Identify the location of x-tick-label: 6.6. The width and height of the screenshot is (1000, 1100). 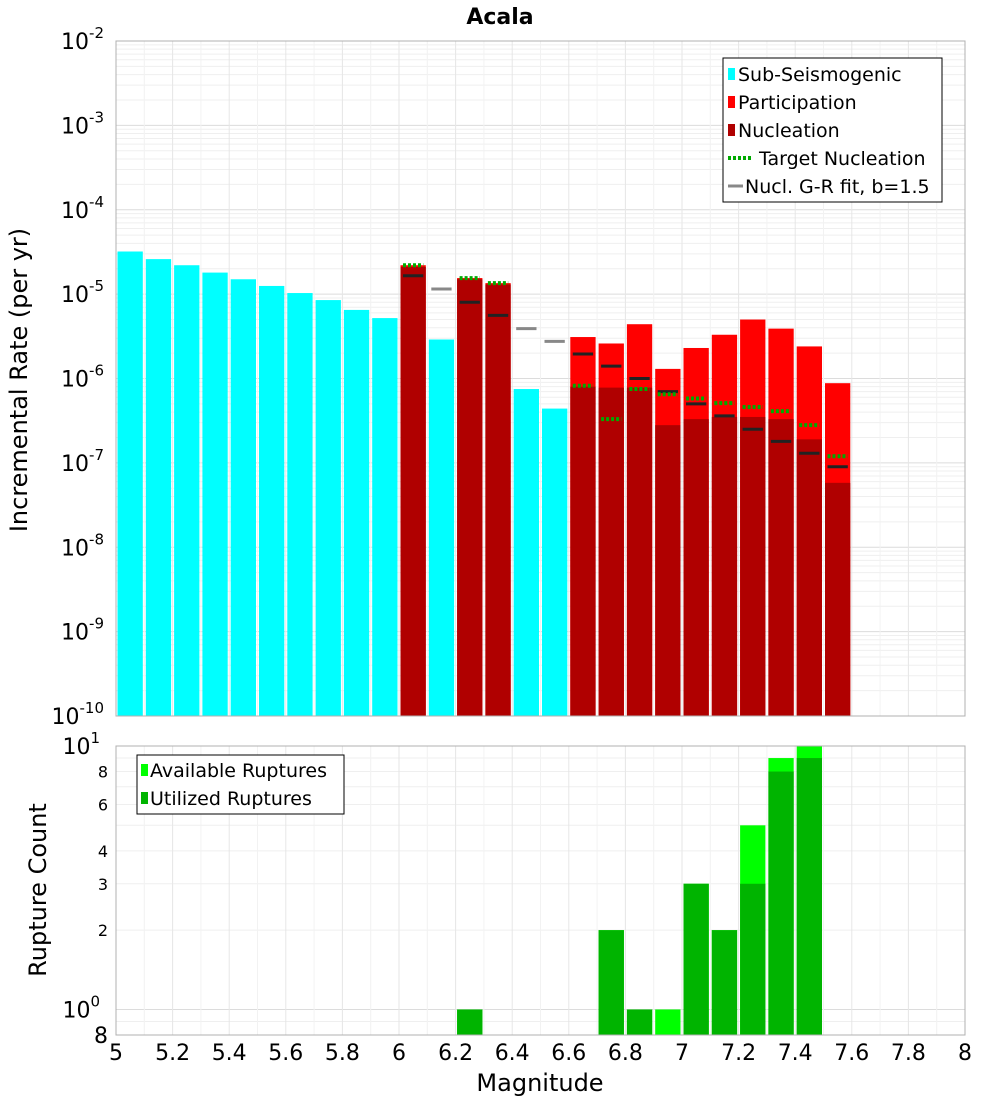
(568, 1053).